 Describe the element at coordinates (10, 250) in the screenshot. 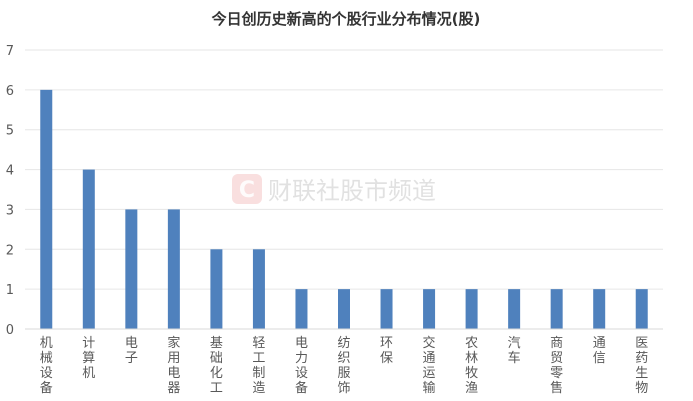

I see `y-tick-label: 2` at that location.